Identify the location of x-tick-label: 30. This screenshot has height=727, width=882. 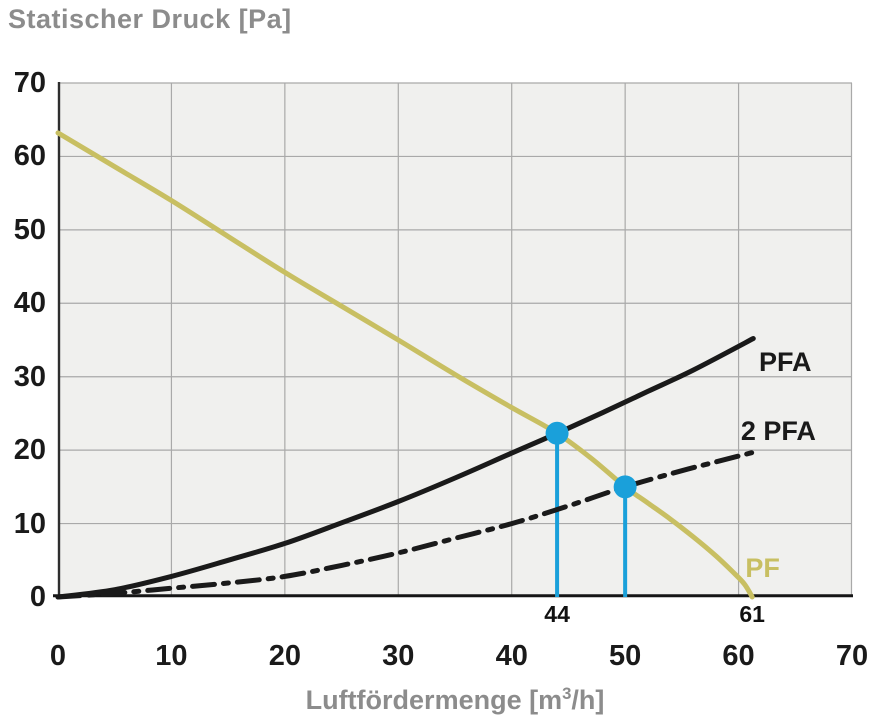
(398, 656).